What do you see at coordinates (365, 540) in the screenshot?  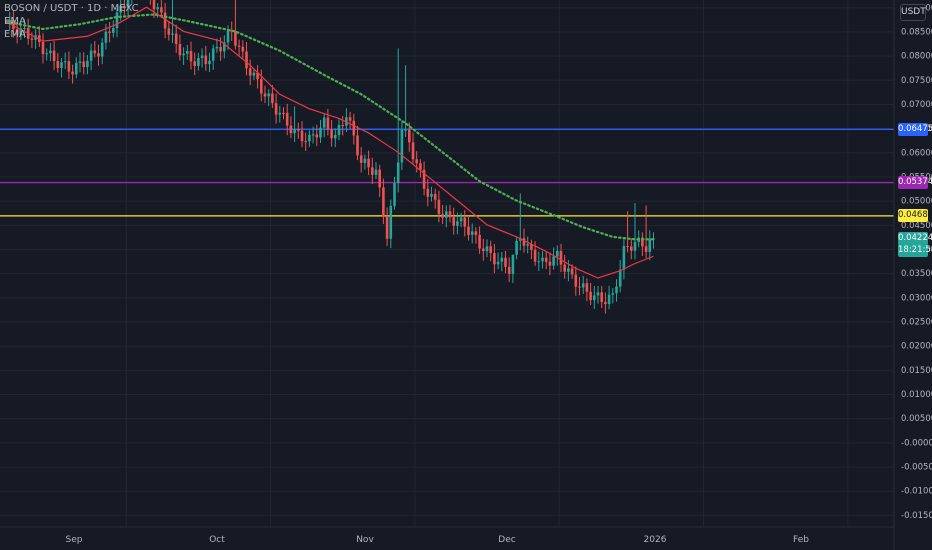 I see `x-tick-label: Nov` at bounding box center [365, 540].